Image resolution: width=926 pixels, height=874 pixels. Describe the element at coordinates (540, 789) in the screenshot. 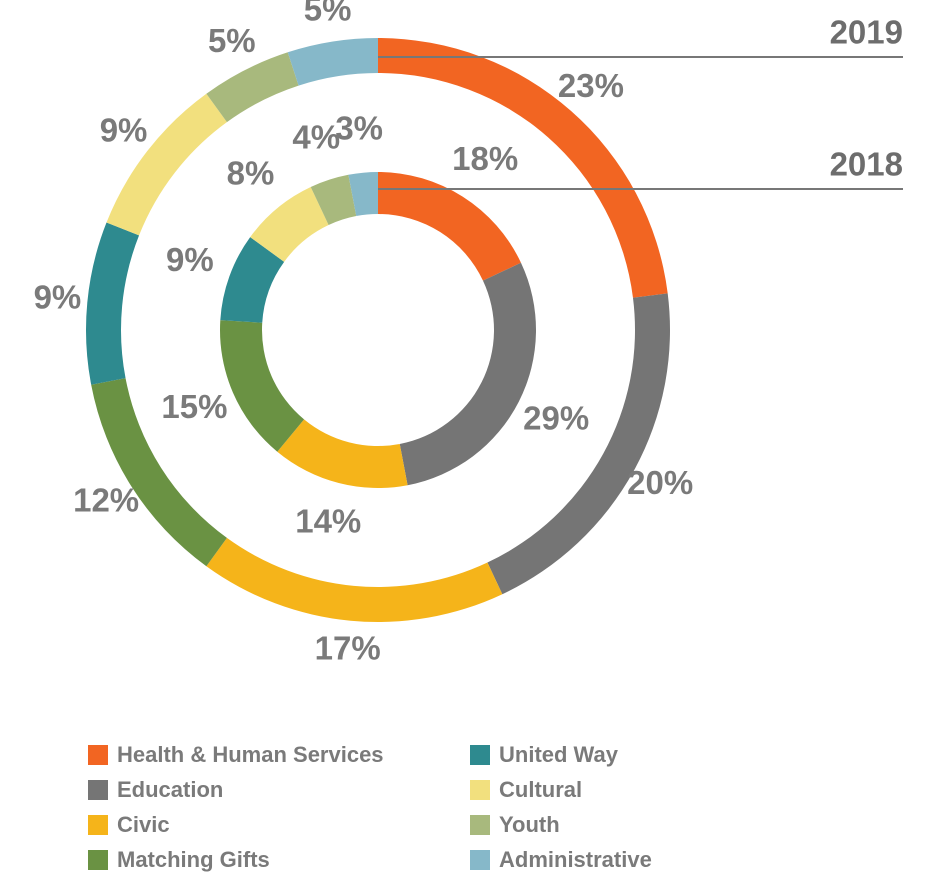

I see `legend-label: Cultural` at that location.